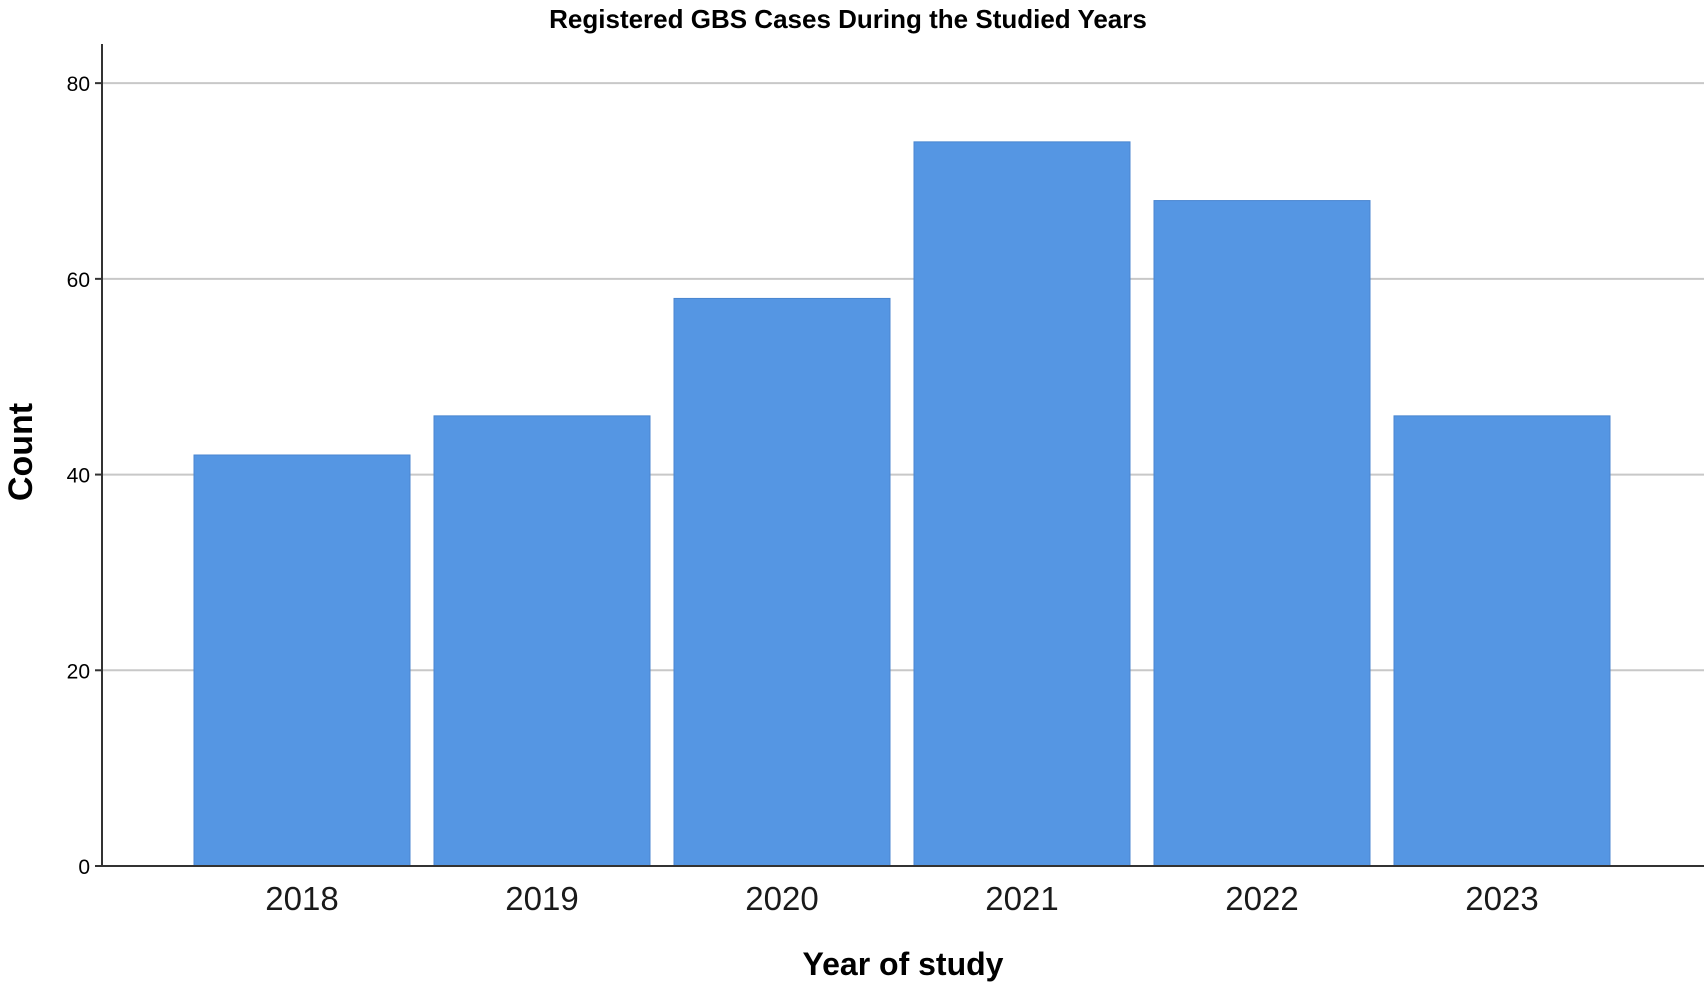  Describe the element at coordinates (78, 671) in the screenshot. I see `y-tick-label-20: 20` at that location.